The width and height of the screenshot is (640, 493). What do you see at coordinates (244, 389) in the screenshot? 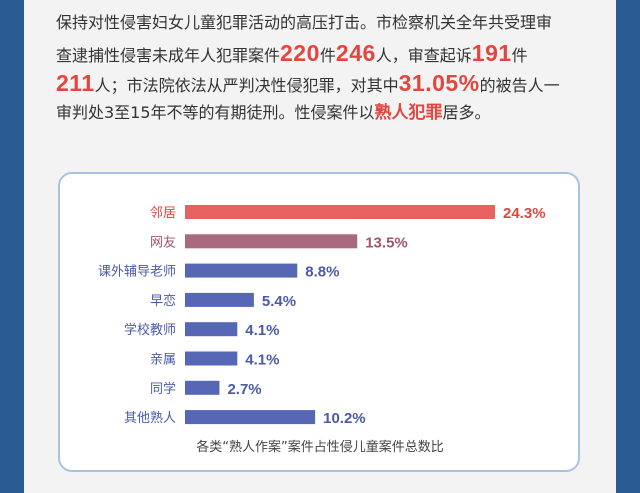
I see `value-label: 2.7%` at bounding box center [244, 389].